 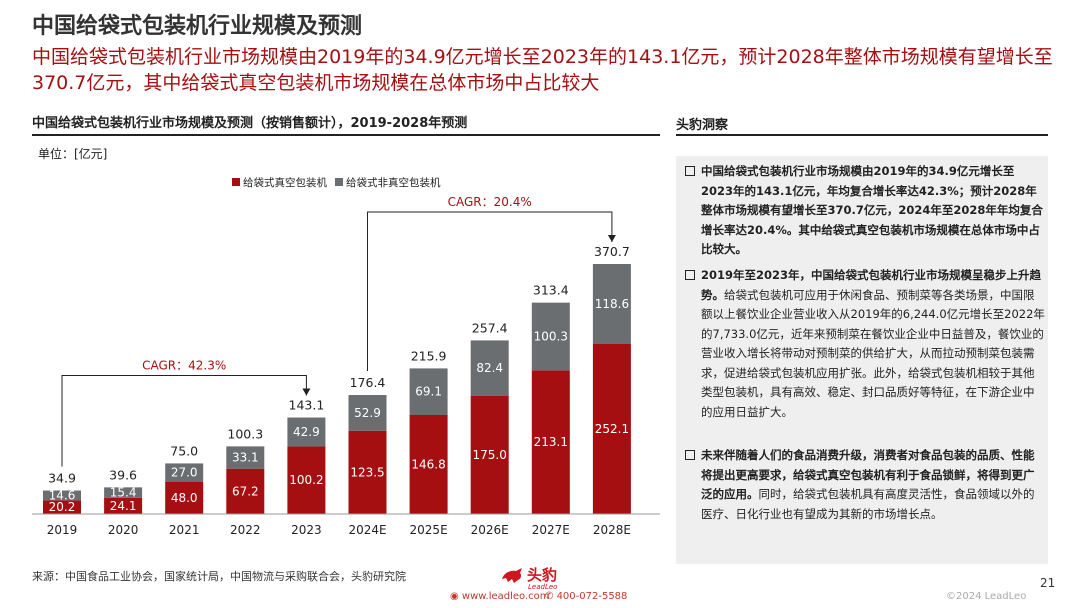 What do you see at coordinates (184, 530) in the screenshot?
I see `x-tick-label: 2021` at bounding box center [184, 530].